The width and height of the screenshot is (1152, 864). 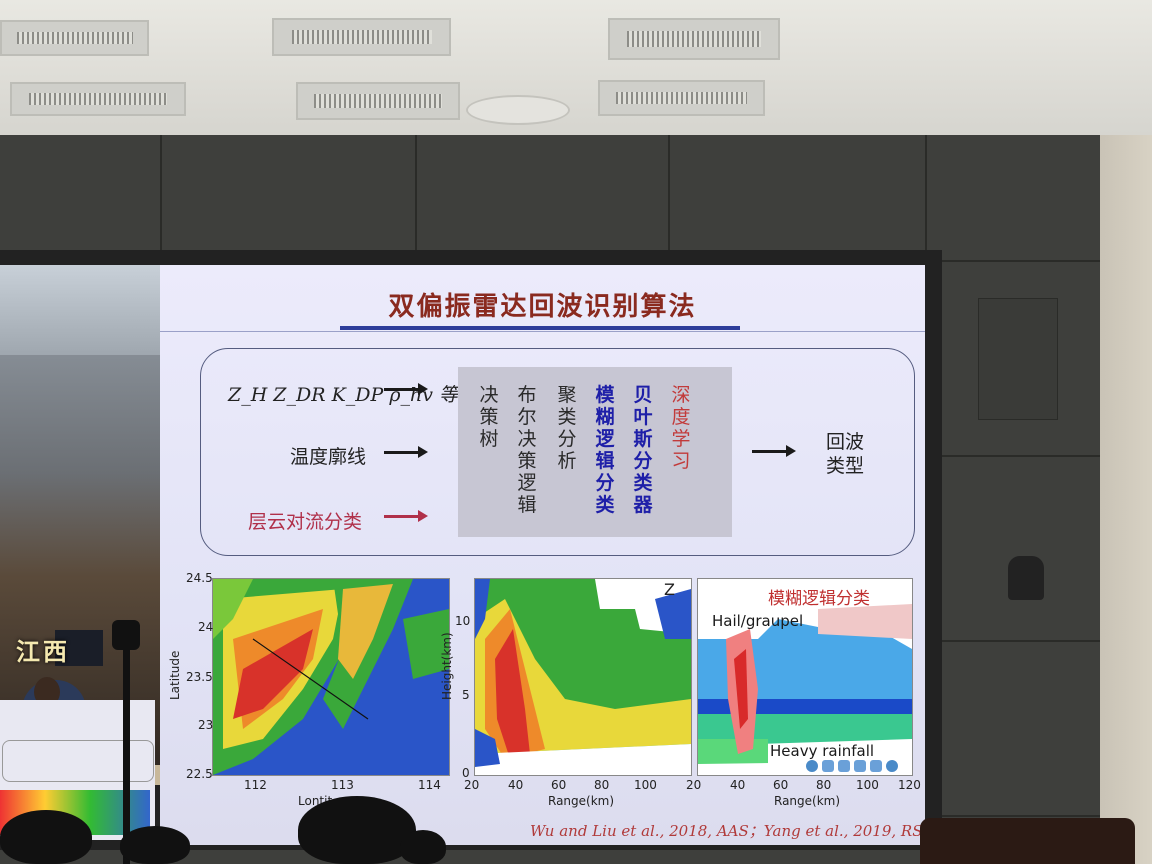 I want to click on plot3-xtick: 60, so click(x=781, y=785).